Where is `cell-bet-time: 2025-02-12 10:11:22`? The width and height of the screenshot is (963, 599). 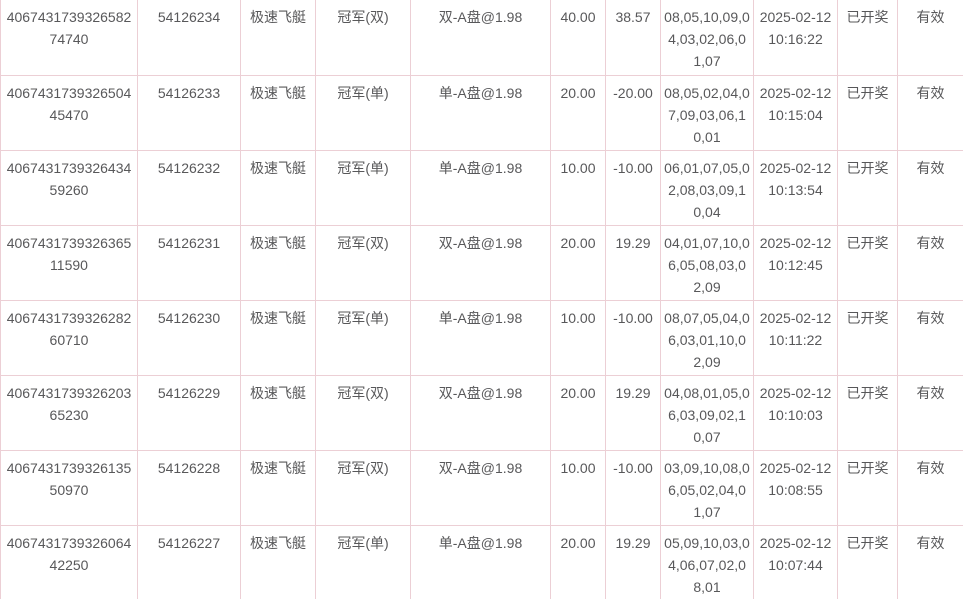 cell-bet-time: 2025-02-12 10:11:22 is located at coordinates (795, 337).